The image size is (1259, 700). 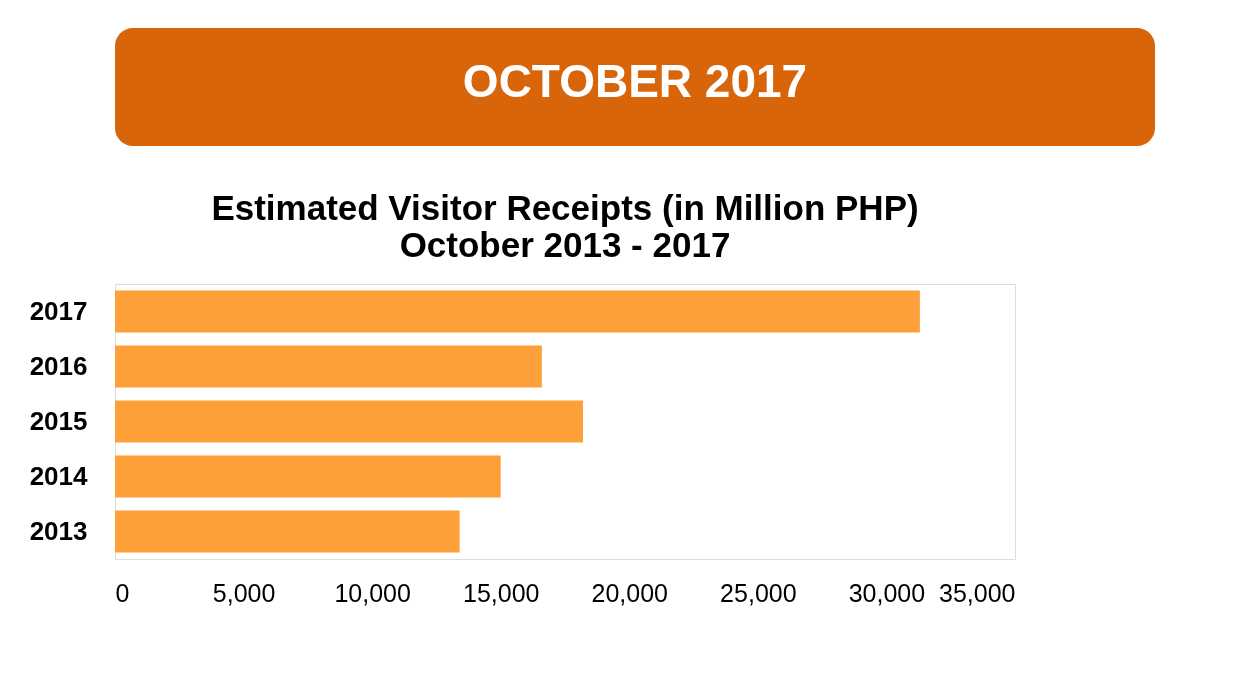 What do you see at coordinates (372, 592) in the screenshot?
I see `x-tick-label: 10,000` at bounding box center [372, 592].